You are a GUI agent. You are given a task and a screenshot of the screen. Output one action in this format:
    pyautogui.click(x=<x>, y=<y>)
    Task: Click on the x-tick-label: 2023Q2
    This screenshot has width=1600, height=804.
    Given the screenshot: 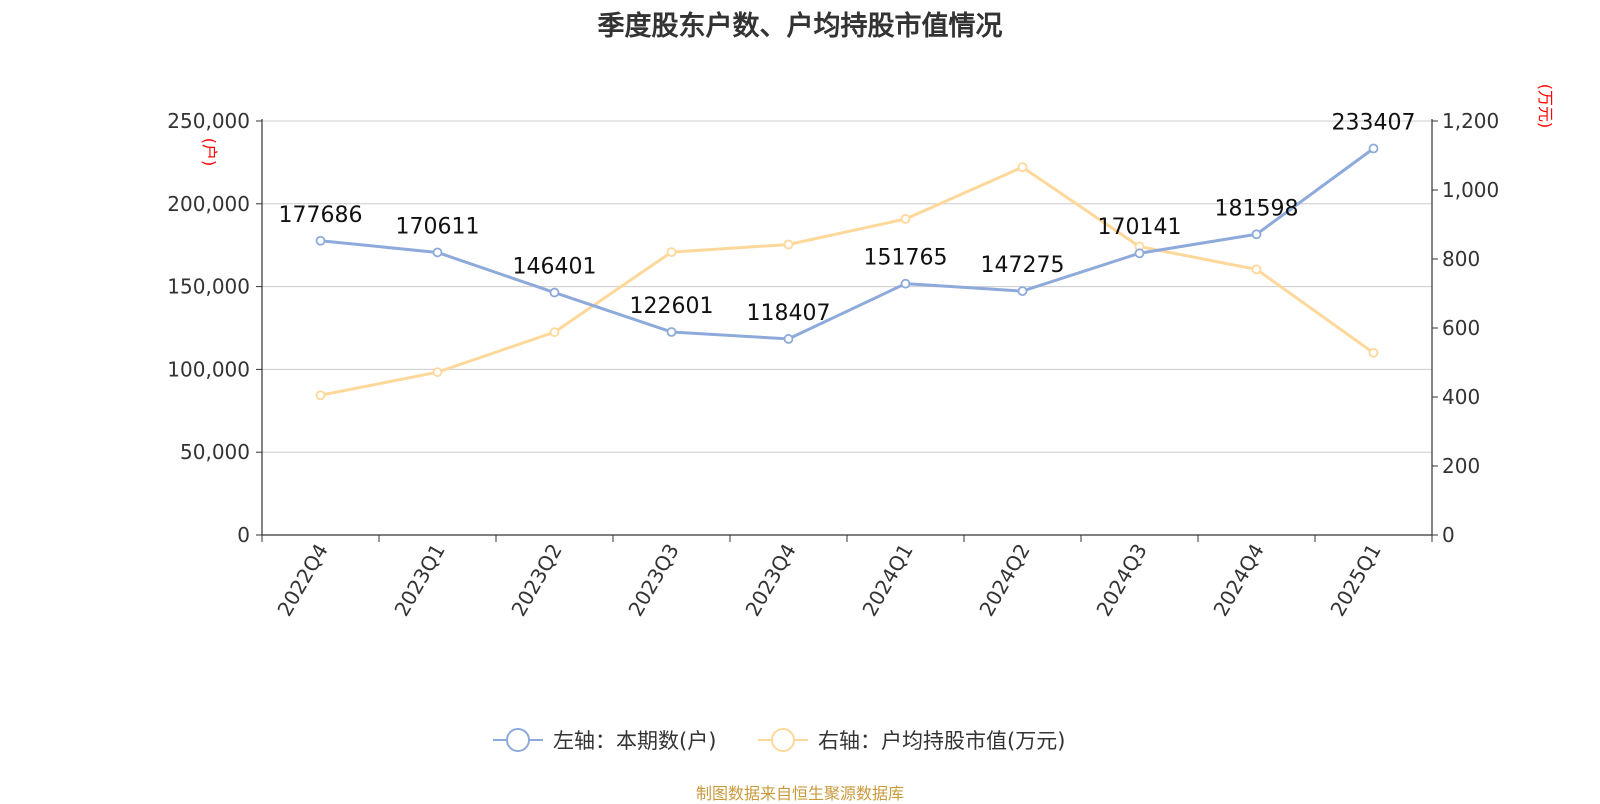 What is the action you would take?
    pyautogui.click(x=536, y=580)
    